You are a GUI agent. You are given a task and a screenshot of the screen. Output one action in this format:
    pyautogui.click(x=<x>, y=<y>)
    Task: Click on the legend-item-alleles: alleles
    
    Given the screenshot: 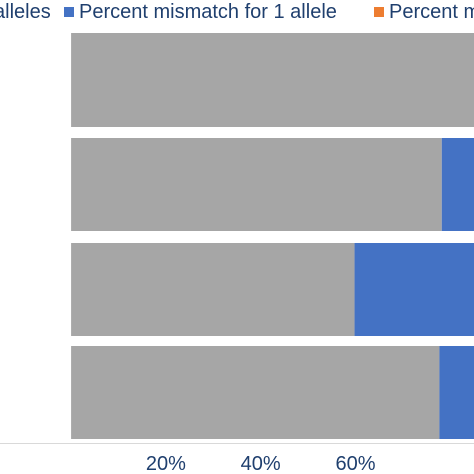 What is the action you would take?
    pyautogui.click(x=25, y=12)
    